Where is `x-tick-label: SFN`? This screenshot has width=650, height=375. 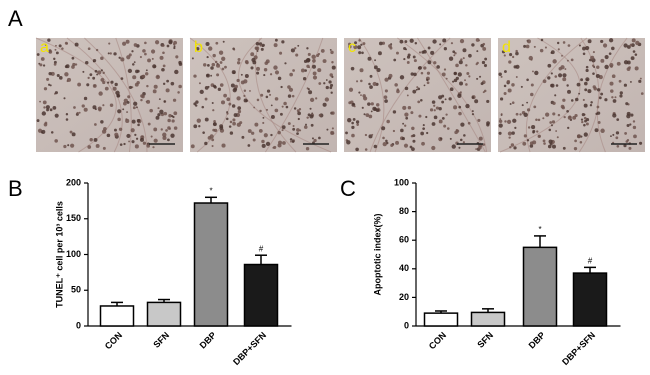
x-tick-label: SFN is located at coordinates (485, 340).